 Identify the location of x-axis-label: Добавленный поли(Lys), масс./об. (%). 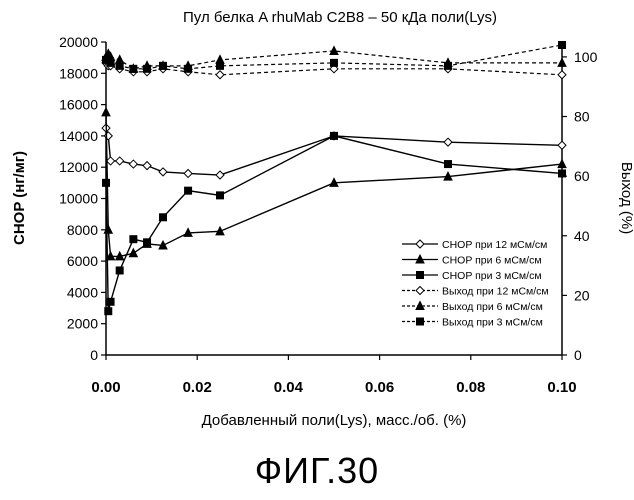
(334, 420).